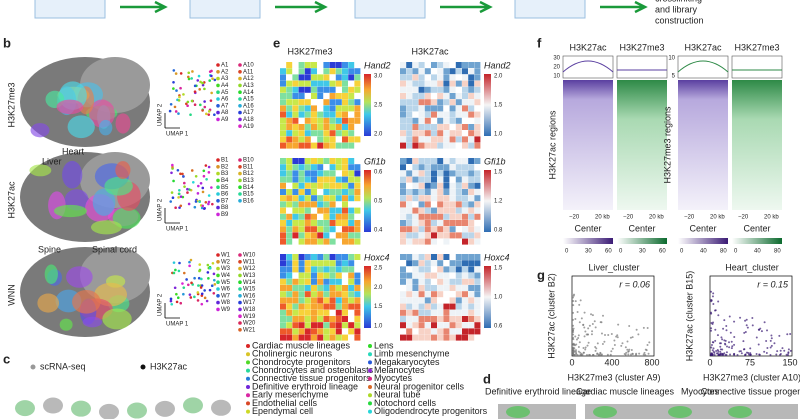 The height and width of the screenshot is (419, 800). What do you see at coordinates (634, 284) in the screenshot?
I see `correlation: r = 0.06` at bounding box center [634, 284].